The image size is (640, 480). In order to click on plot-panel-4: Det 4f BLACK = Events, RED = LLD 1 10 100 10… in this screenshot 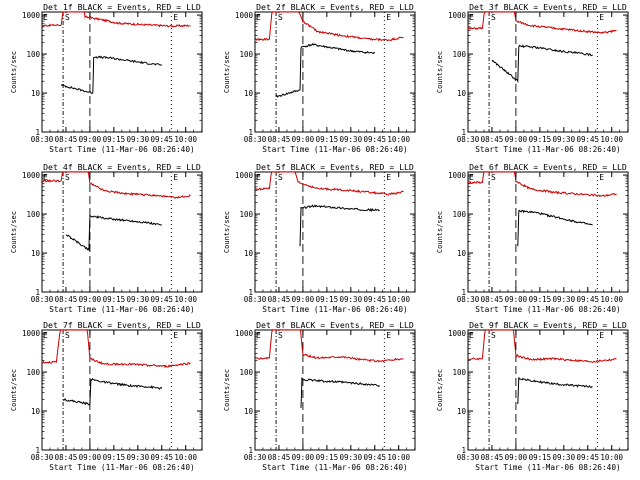, I will do `click(106, 238)`.